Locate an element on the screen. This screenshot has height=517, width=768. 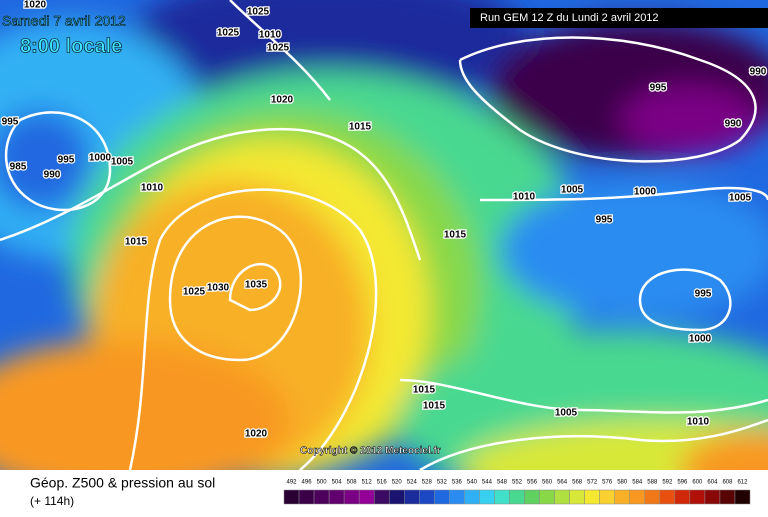
scale-label: 572 is located at coordinates (592, 483).